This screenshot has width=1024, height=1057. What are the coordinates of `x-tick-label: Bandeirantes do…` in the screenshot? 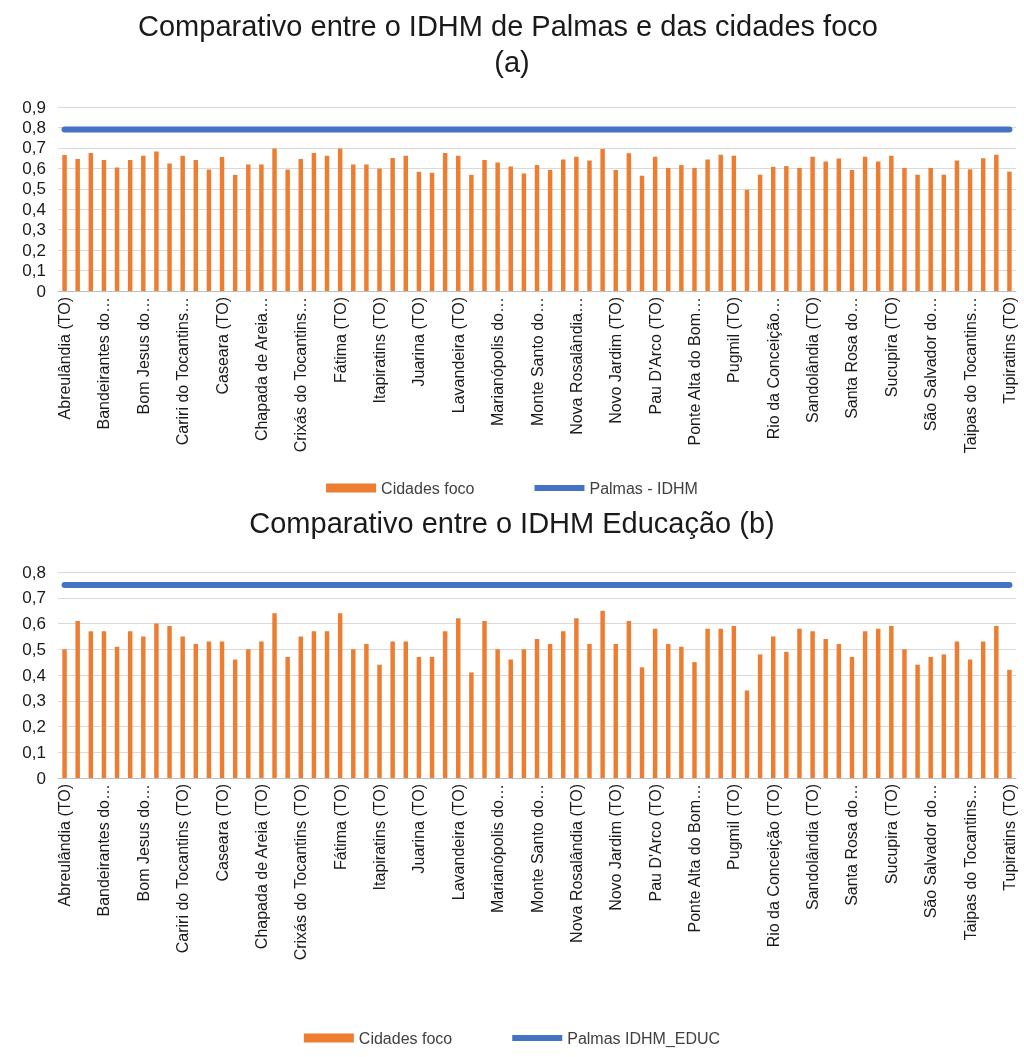 It's located at (104, 363).